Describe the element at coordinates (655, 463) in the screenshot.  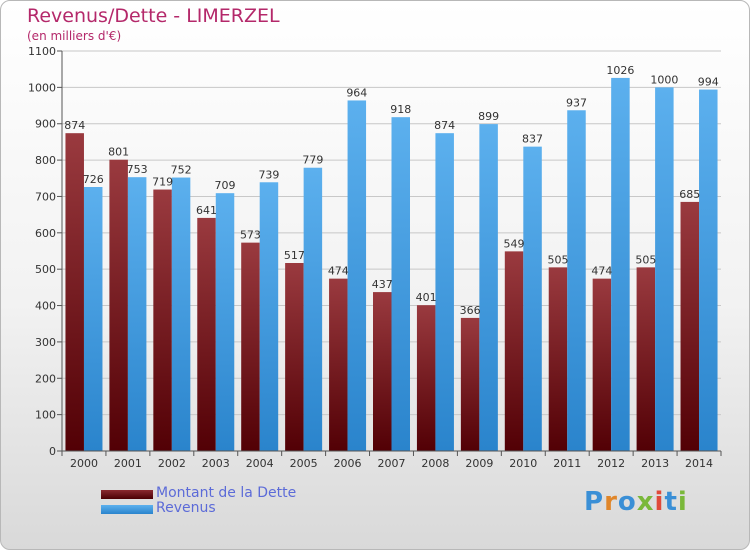
I see `x-tick-label: 2013` at that location.